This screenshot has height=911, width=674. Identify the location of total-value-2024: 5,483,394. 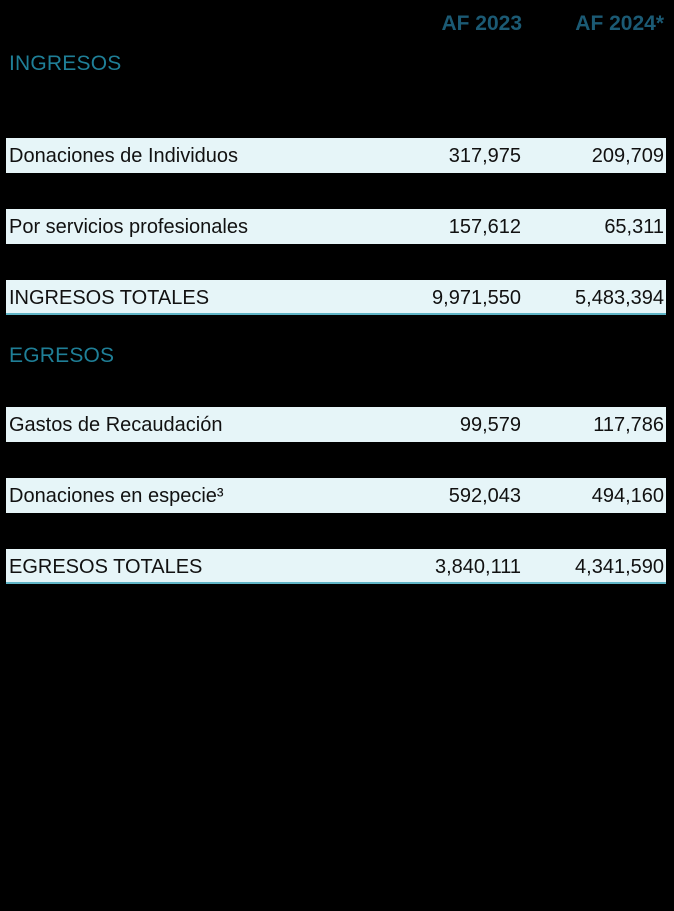
(619, 298).